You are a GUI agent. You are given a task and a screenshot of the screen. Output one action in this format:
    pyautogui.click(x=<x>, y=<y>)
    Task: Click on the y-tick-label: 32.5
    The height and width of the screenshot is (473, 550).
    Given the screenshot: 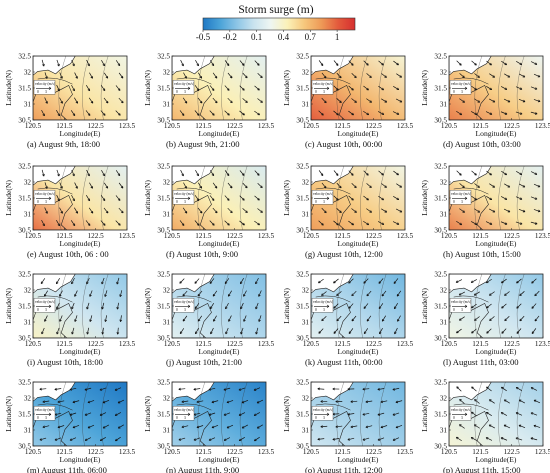 What is the action you would take?
    pyautogui.click(x=302, y=167)
    